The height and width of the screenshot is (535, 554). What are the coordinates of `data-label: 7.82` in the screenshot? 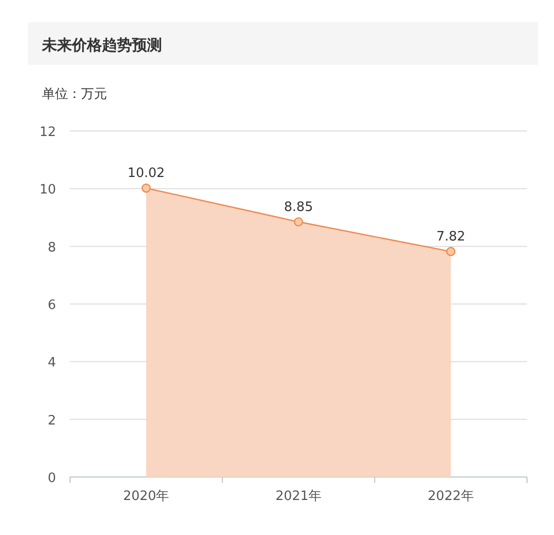 It's located at (451, 237).